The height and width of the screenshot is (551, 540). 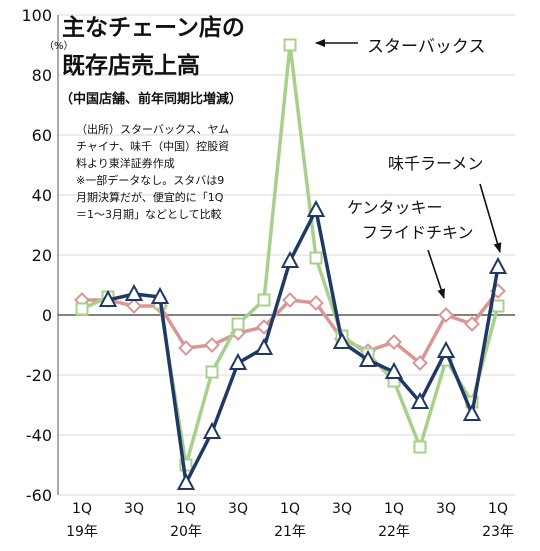 What do you see at coordinates (186, 532) in the screenshot?
I see `x-tick-year-label: 20年` at bounding box center [186, 532].